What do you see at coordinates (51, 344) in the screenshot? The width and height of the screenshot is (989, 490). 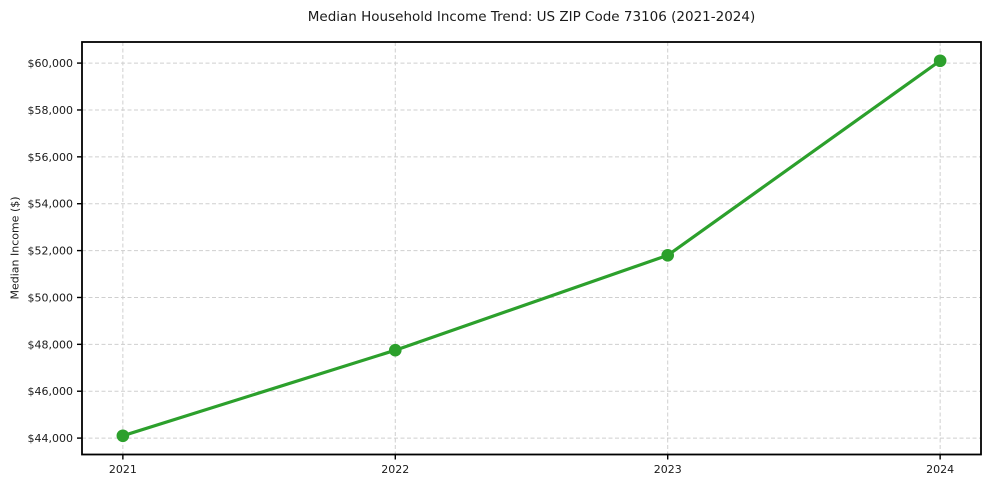 I see `y-tick-label: $48,000` at bounding box center [51, 344].